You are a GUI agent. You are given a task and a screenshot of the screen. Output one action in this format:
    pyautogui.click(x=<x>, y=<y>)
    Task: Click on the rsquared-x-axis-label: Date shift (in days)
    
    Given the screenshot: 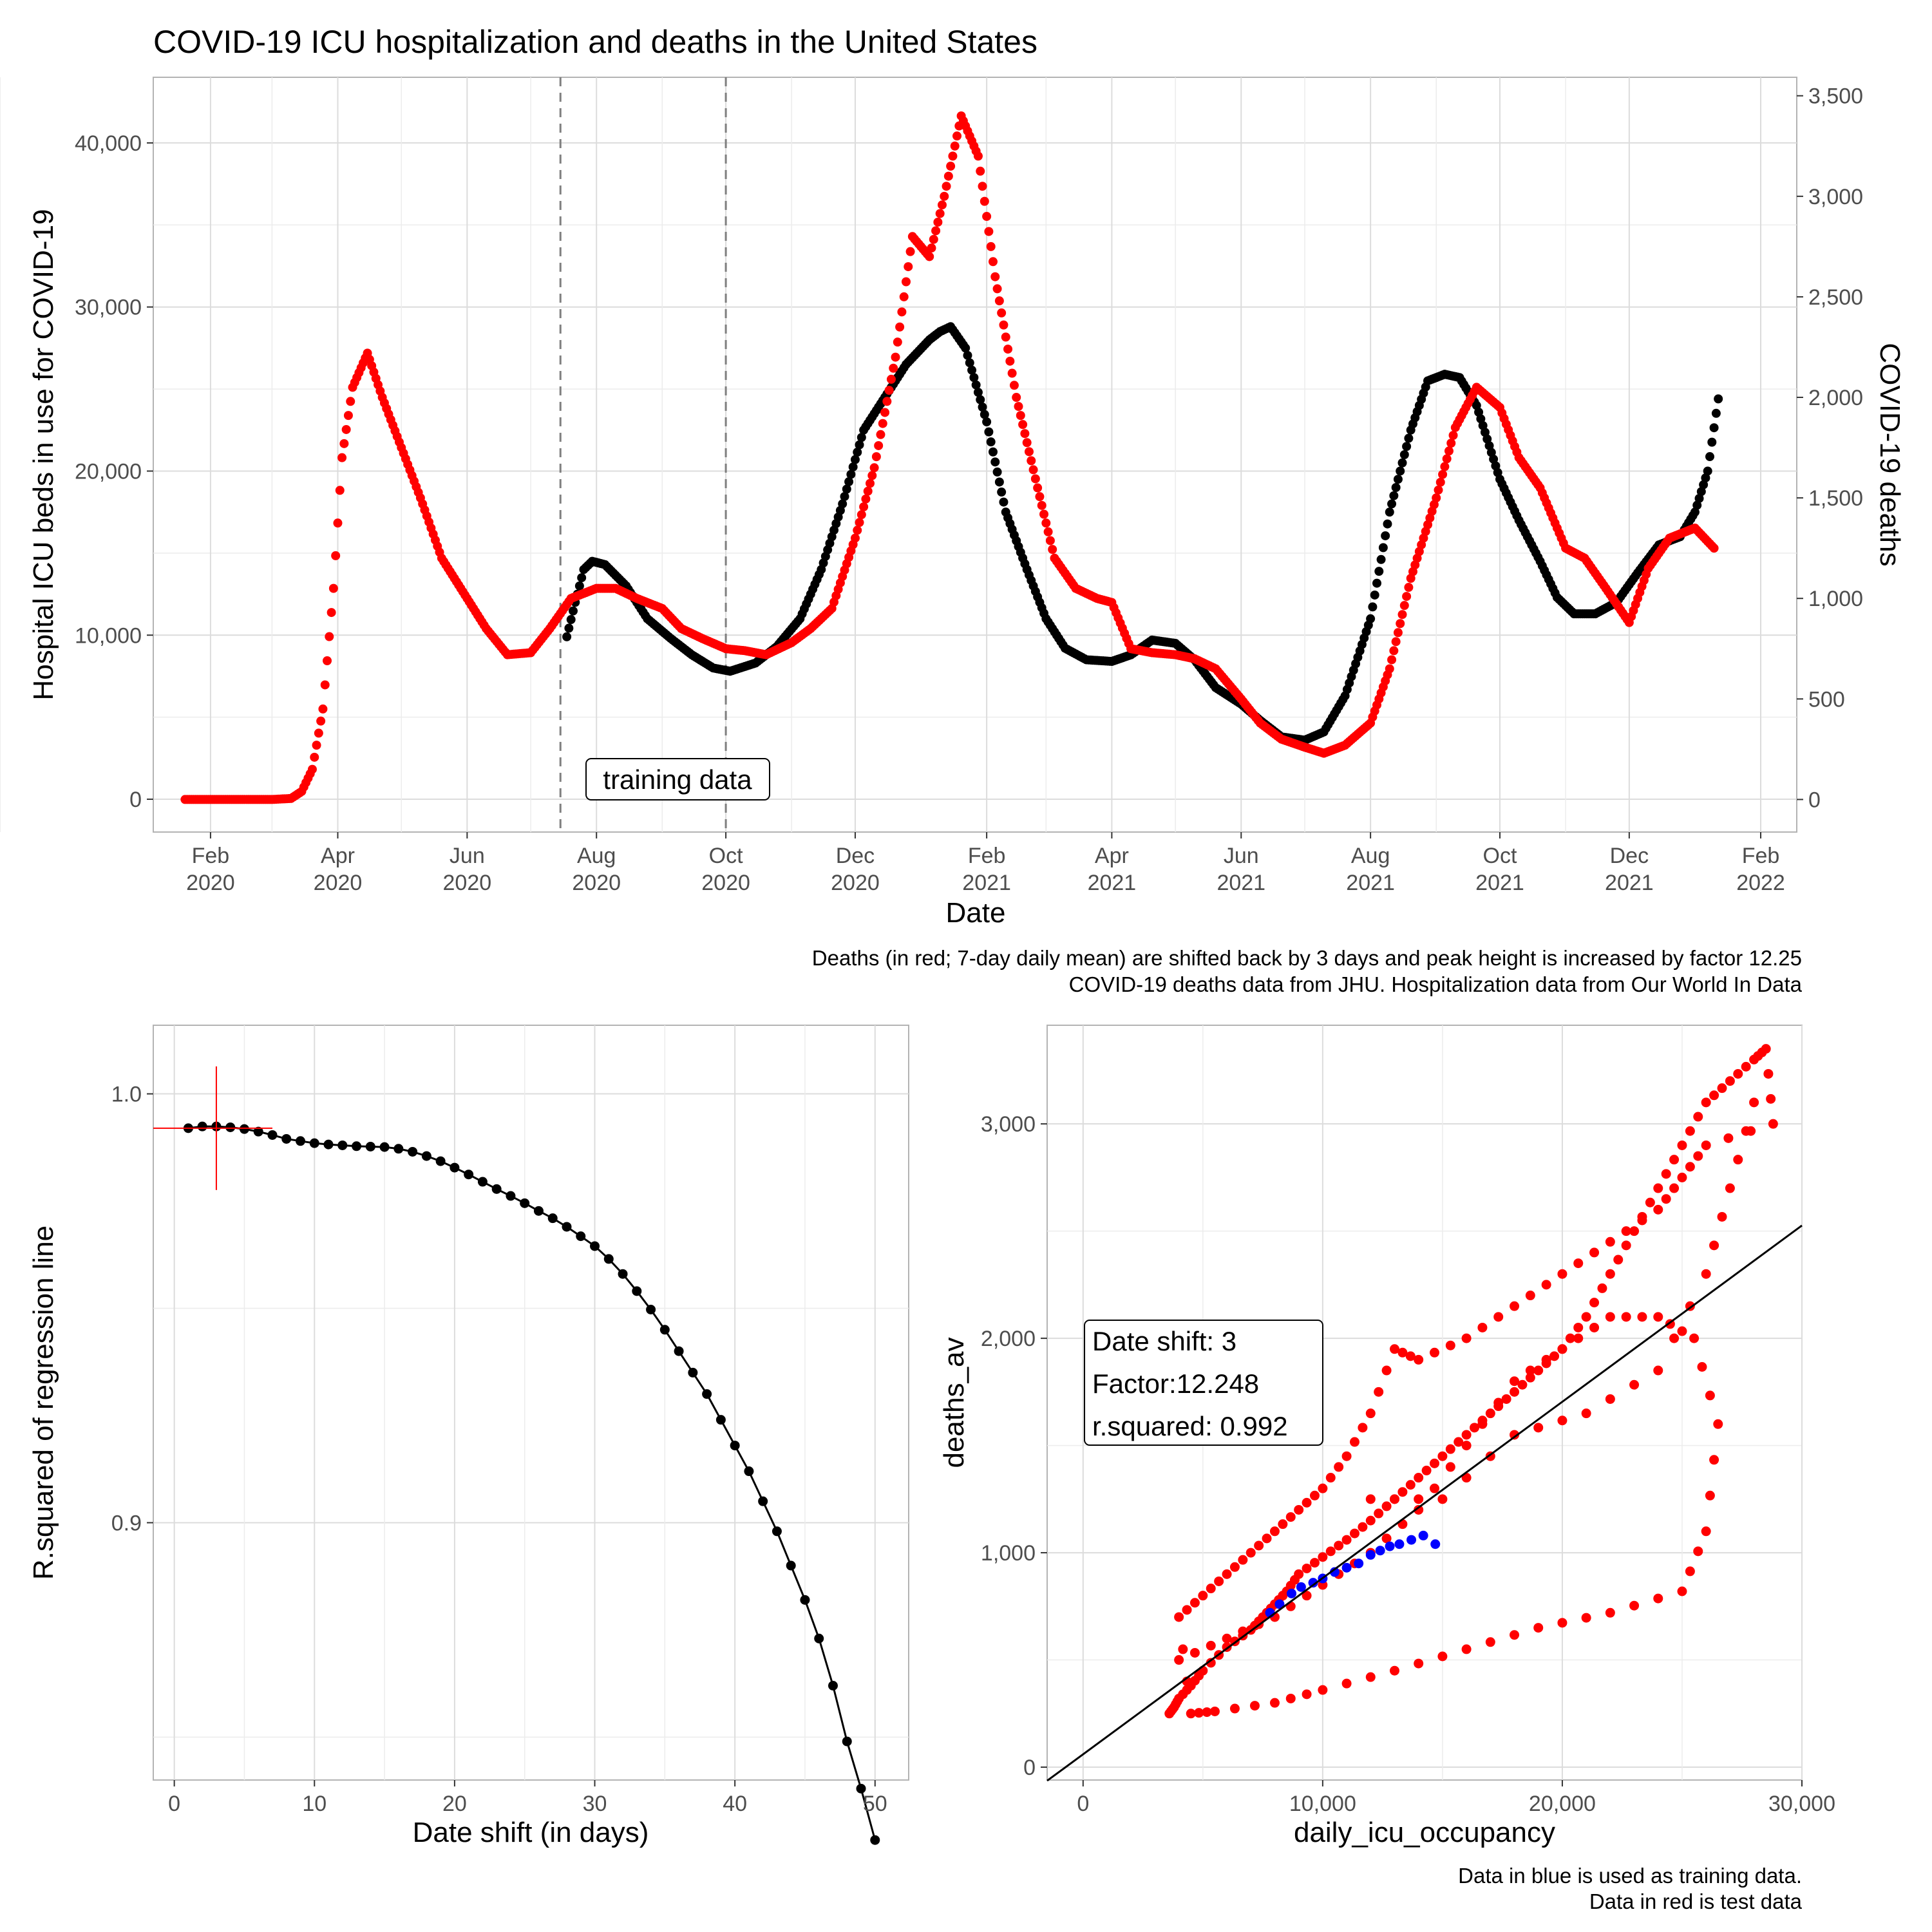 What is the action you would take?
    pyautogui.click(x=531, y=1832)
    